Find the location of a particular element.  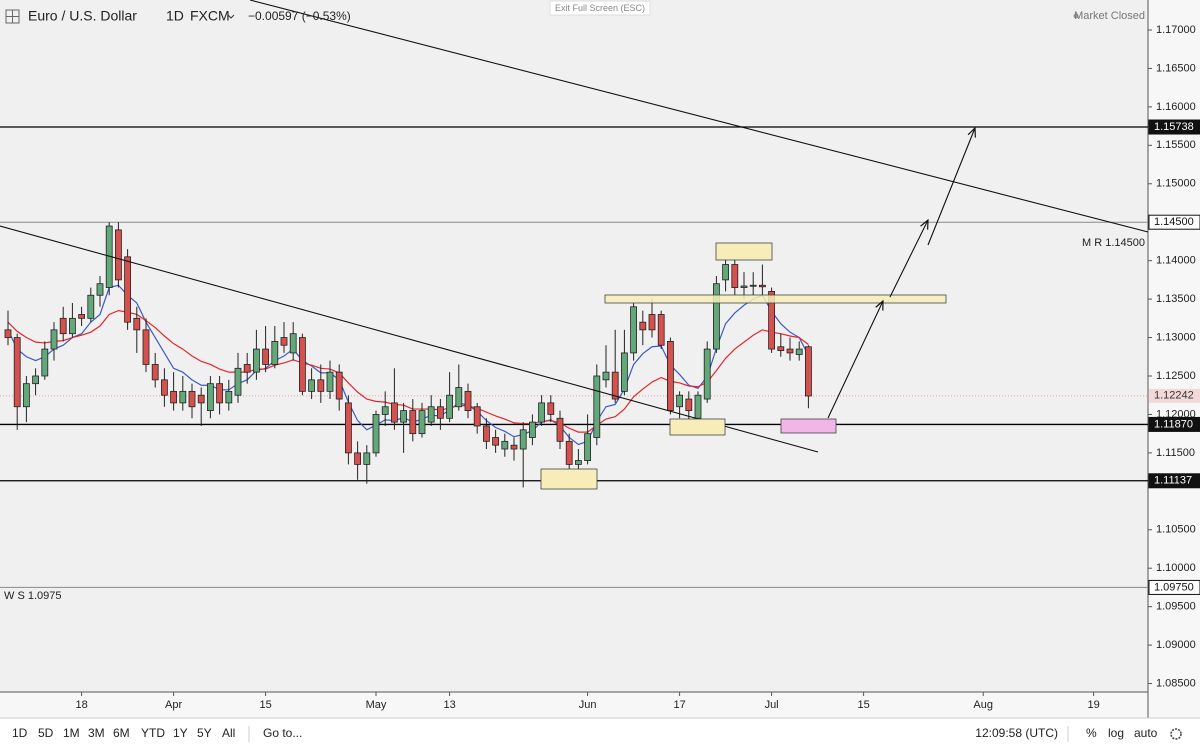

range-button: 1D is located at coordinates (20, 733).